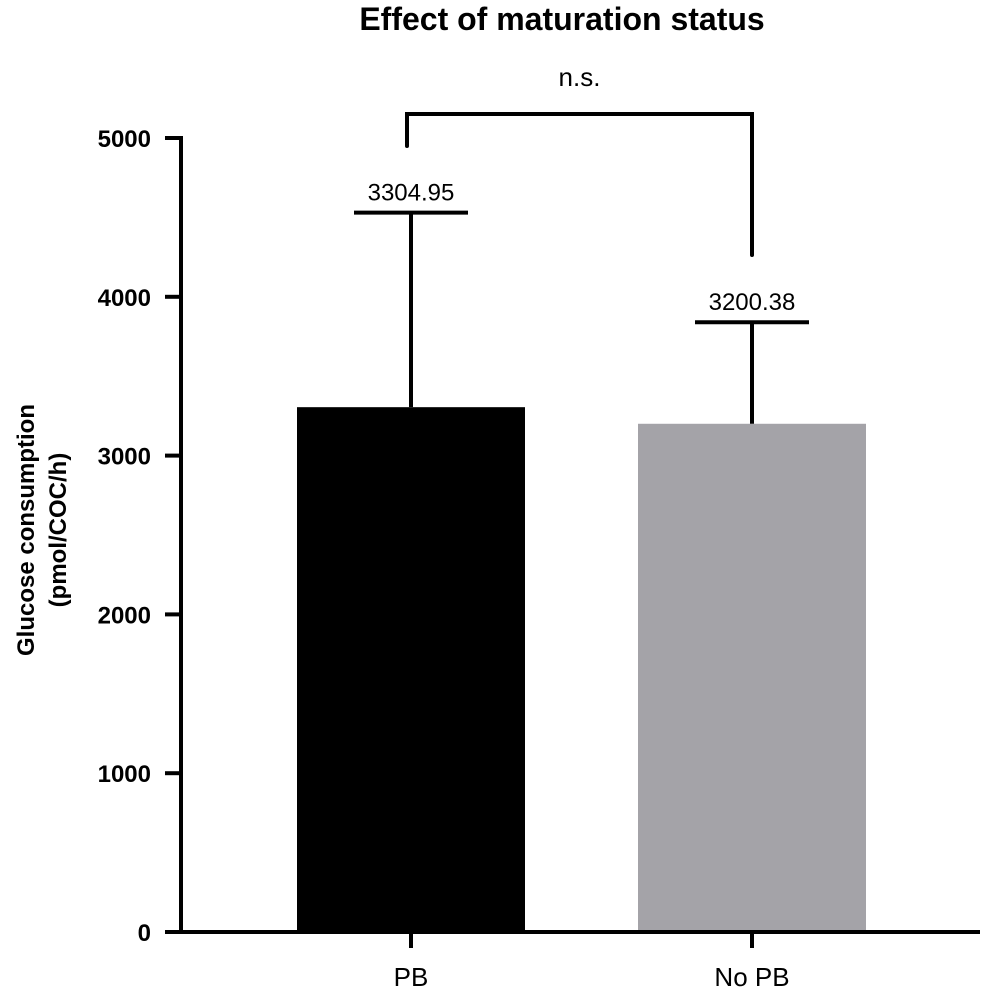 This screenshot has width=987, height=995. Describe the element at coordinates (26, 530) in the screenshot. I see `y-axis-label-line-1: Glucose consumption` at that location.